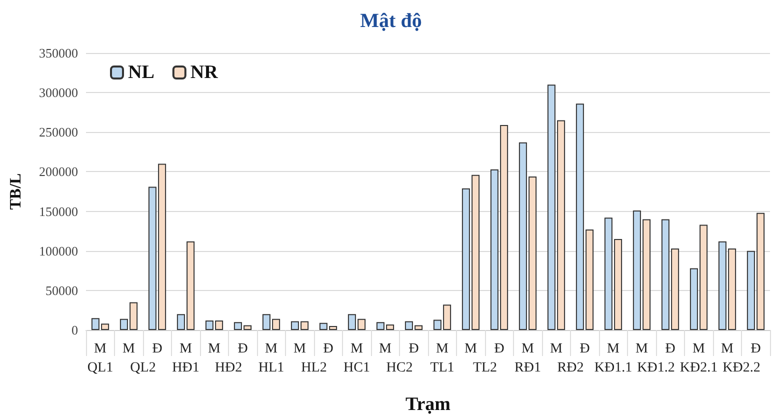 Image resolution: width=782 pixels, height=419 pixels. Describe the element at coordinates (485, 368) in the screenshot. I see `text: TL2` at that location.